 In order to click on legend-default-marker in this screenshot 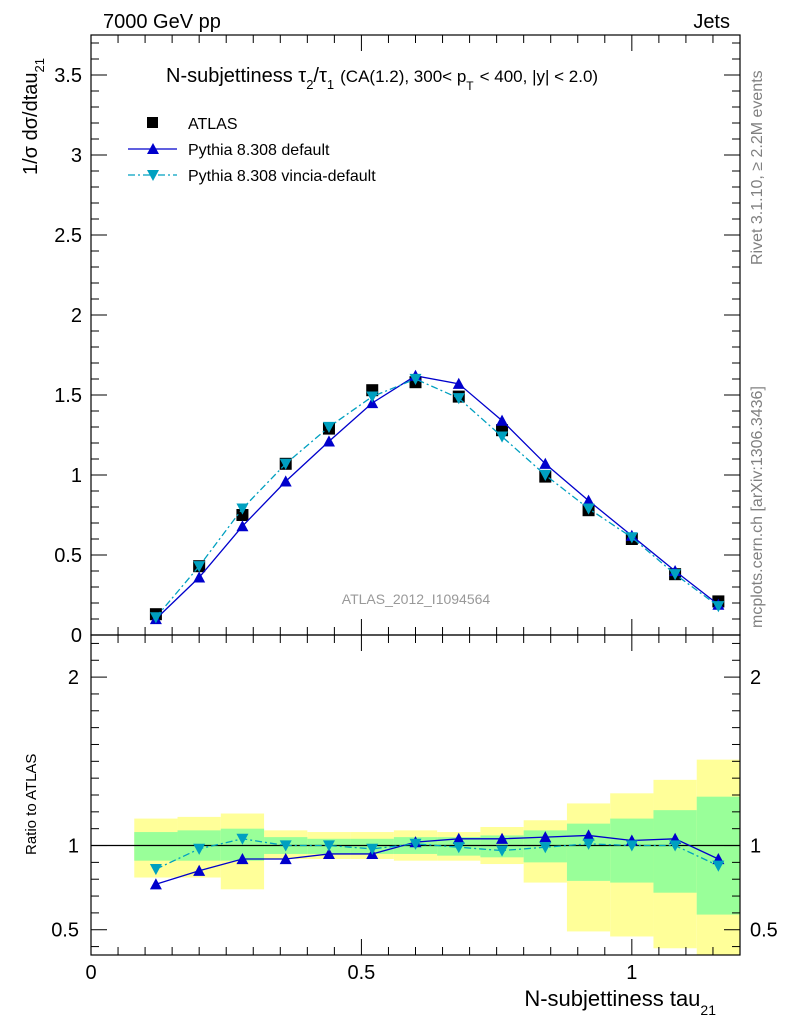, I will do `click(153, 148)`.